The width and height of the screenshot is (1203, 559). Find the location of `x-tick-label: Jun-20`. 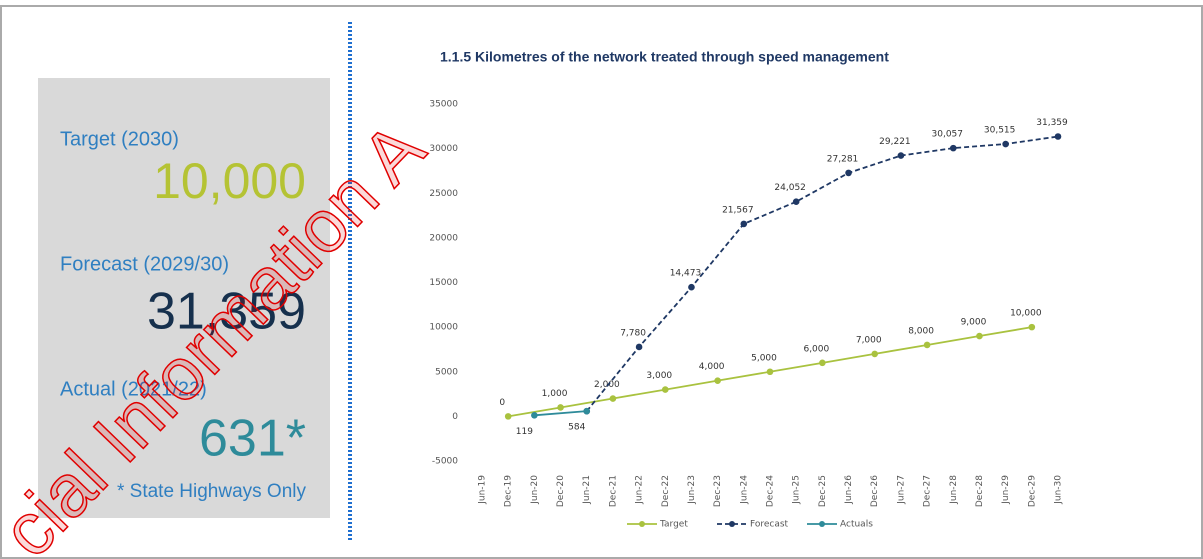

x-tick-label: Jun-20 is located at coordinates (535, 490).